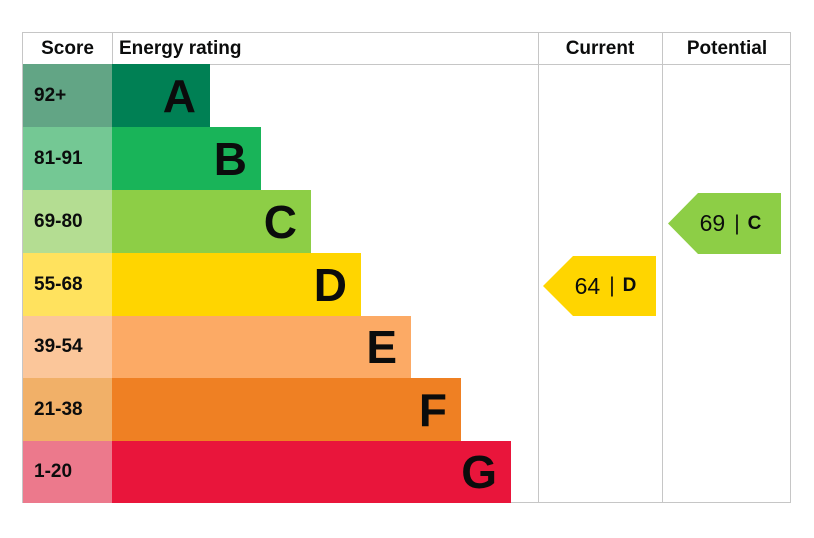 The width and height of the screenshot is (814, 538). Describe the element at coordinates (406, 64) in the screenshot. I see `header-divider-line` at that location.